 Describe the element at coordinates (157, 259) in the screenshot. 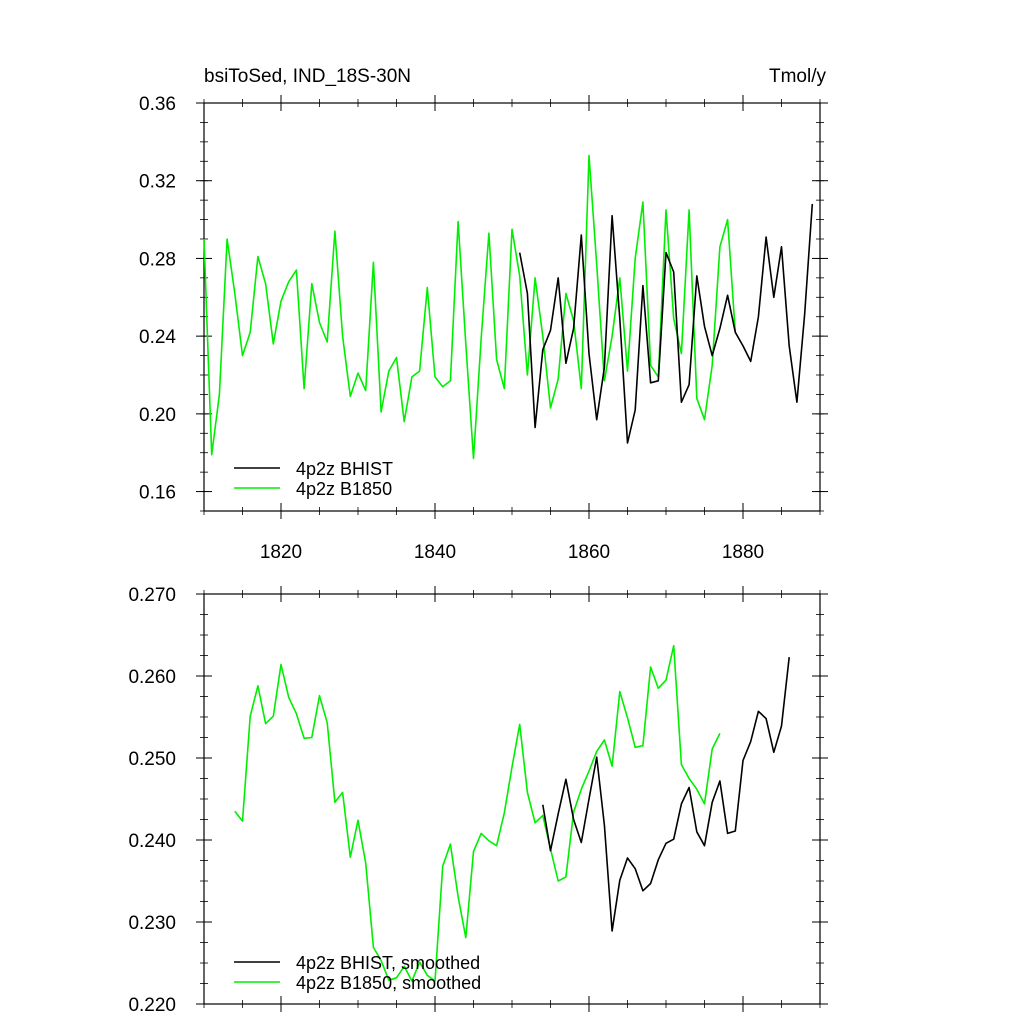

I see `y-tick-label: 0.28` at that location.